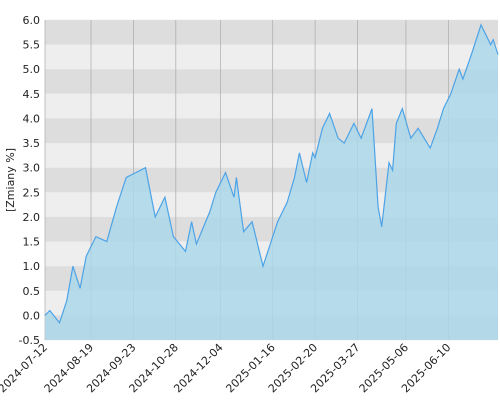 The width and height of the screenshot is (500, 400). What do you see at coordinates (10, 180) in the screenshot?
I see `y-axis-label: [Zmiany %]` at bounding box center [10, 180].